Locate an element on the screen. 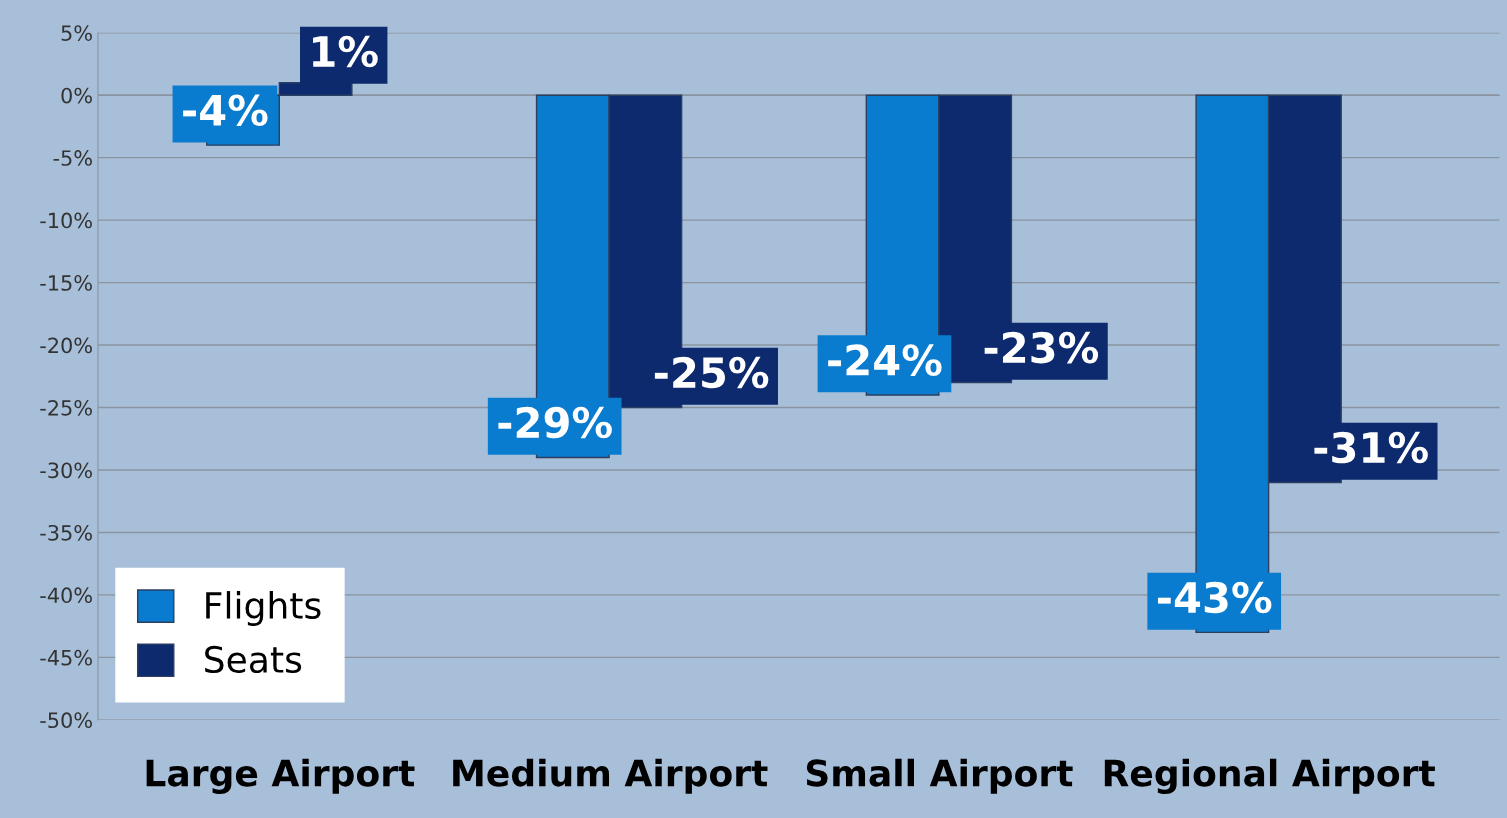 Image resolution: width=1507 pixels, height=818 pixels. x-tick-label: Medium Airport is located at coordinates (610, 776).